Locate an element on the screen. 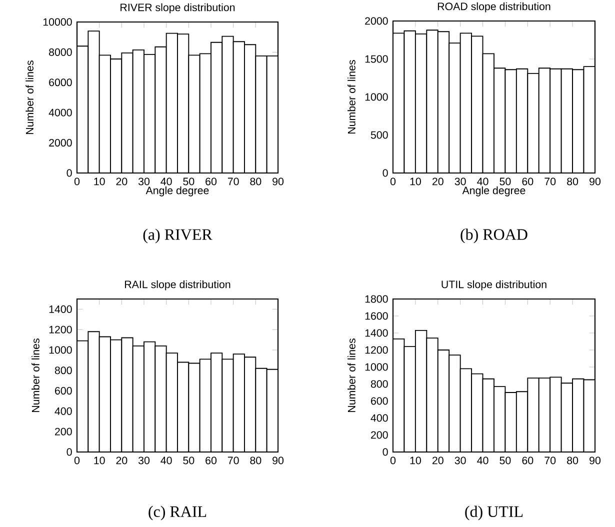  chart-title: RAIL slope distribution is located at coordinates (177, 285).